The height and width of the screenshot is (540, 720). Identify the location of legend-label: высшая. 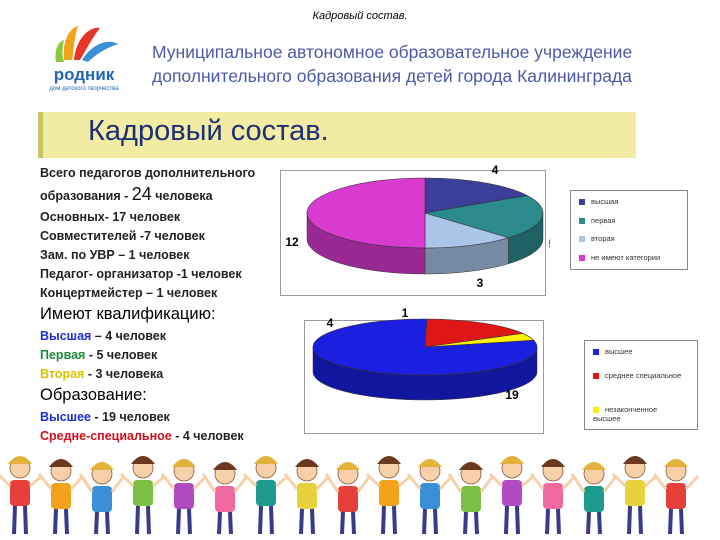
(605, 201).